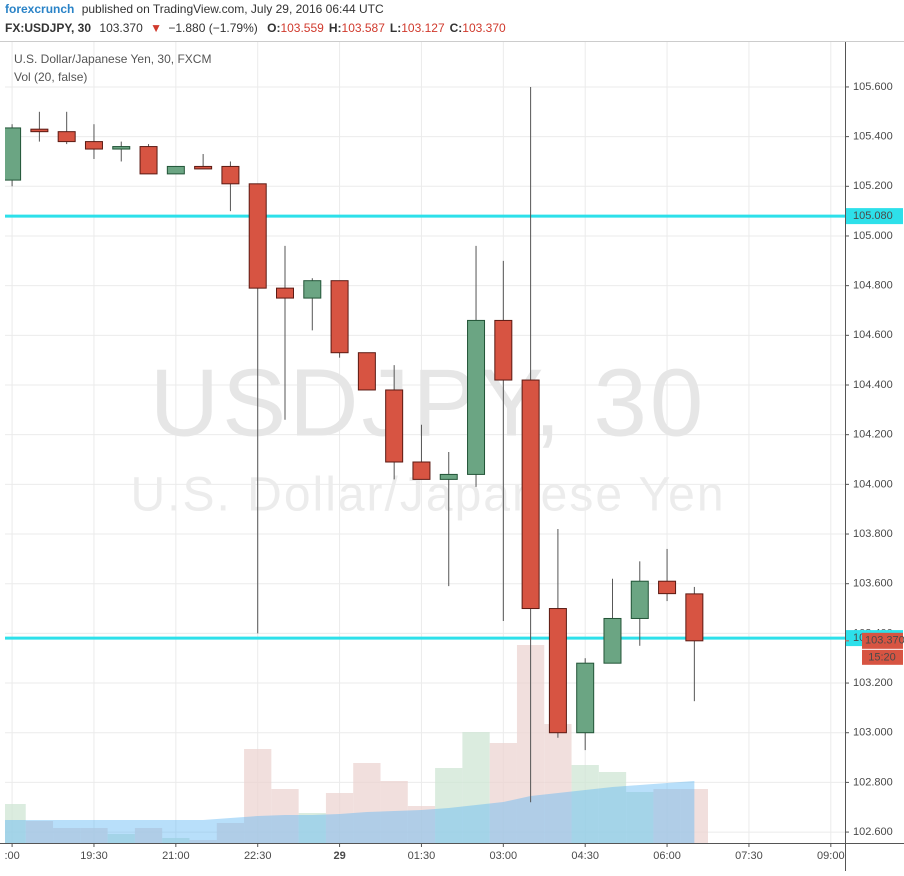 Image resolution: width=904 pixels, height=876 pixels. Describe the element at coordinates (428, 402) in the screenshot. I see `watermark: USDJPY, 30` at that location.